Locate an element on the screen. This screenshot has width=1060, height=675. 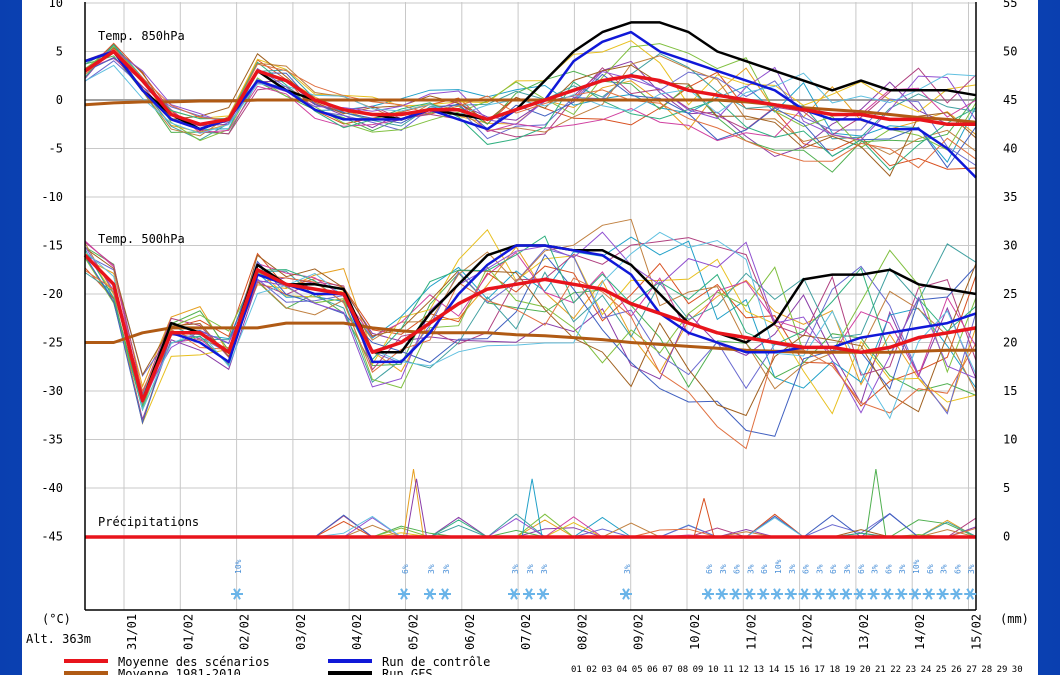
altitude-label: Alt. 363m is located at coordinates (58, 639).